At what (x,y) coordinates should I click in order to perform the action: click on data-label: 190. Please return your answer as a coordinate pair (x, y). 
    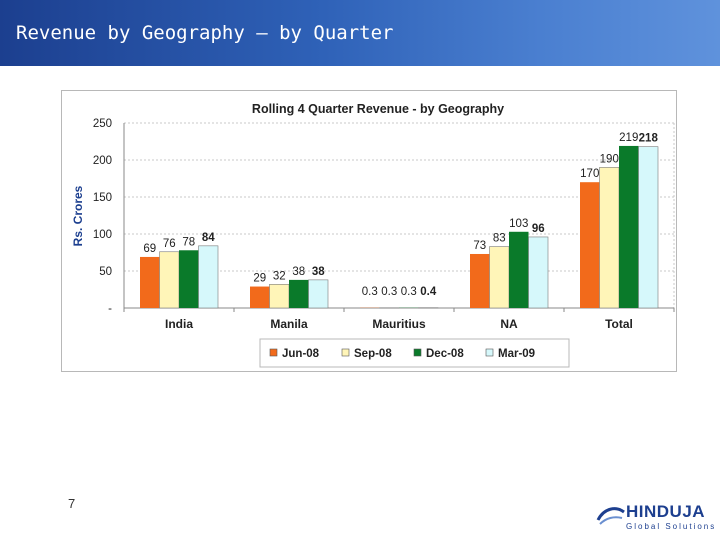
    Looking at the image, I should click on (609, 159).